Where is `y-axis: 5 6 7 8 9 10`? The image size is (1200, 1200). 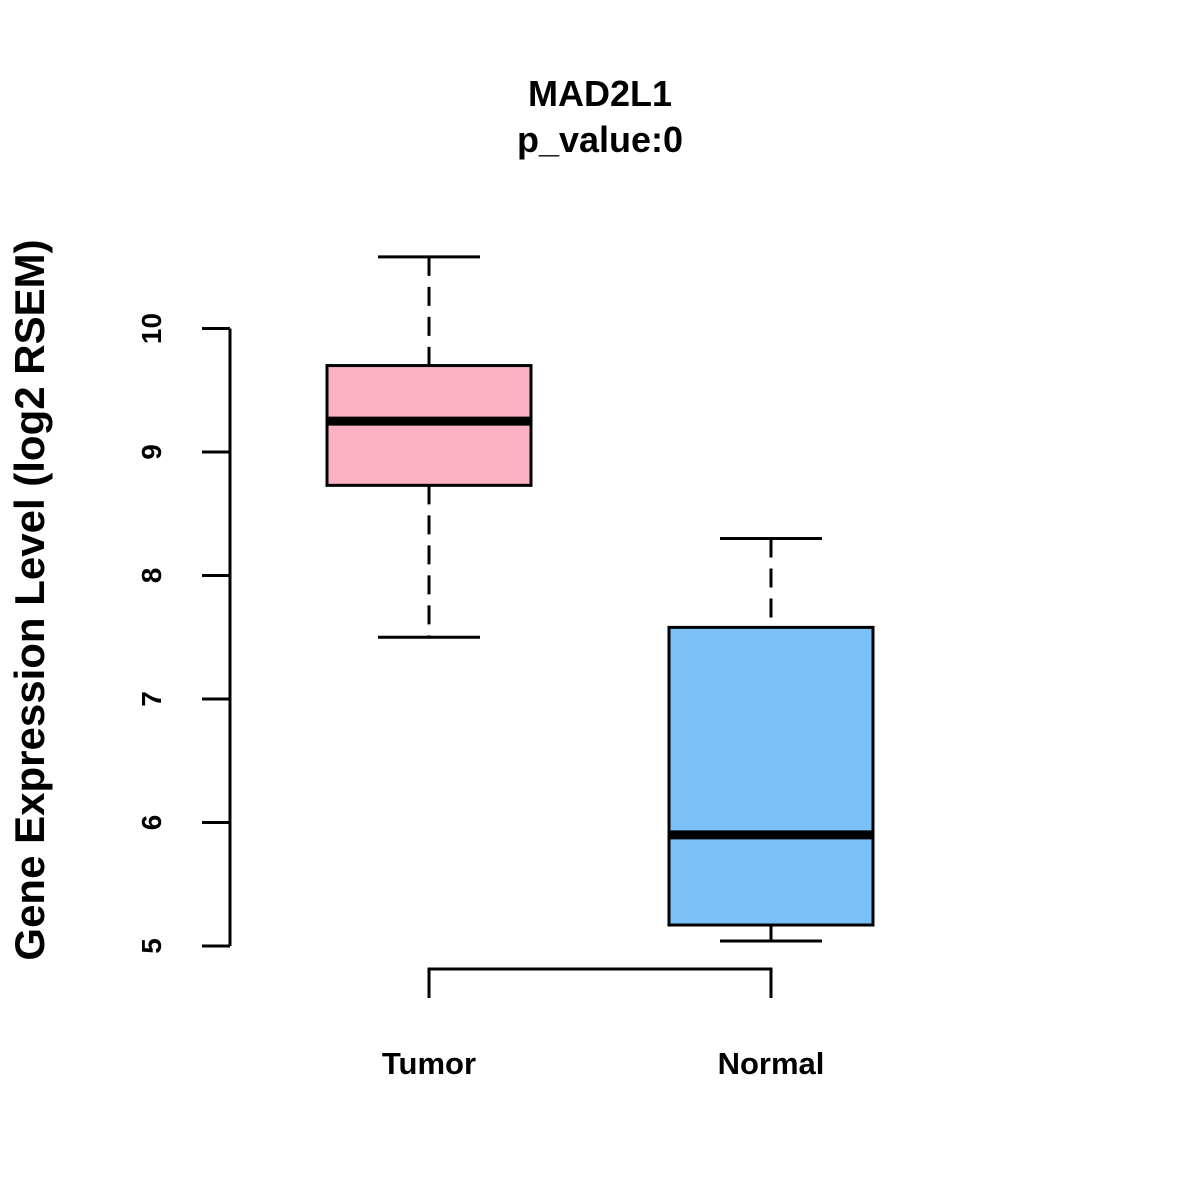
y-axis: 5 6 7 8 9 10 is located at coordinates (184, 633).